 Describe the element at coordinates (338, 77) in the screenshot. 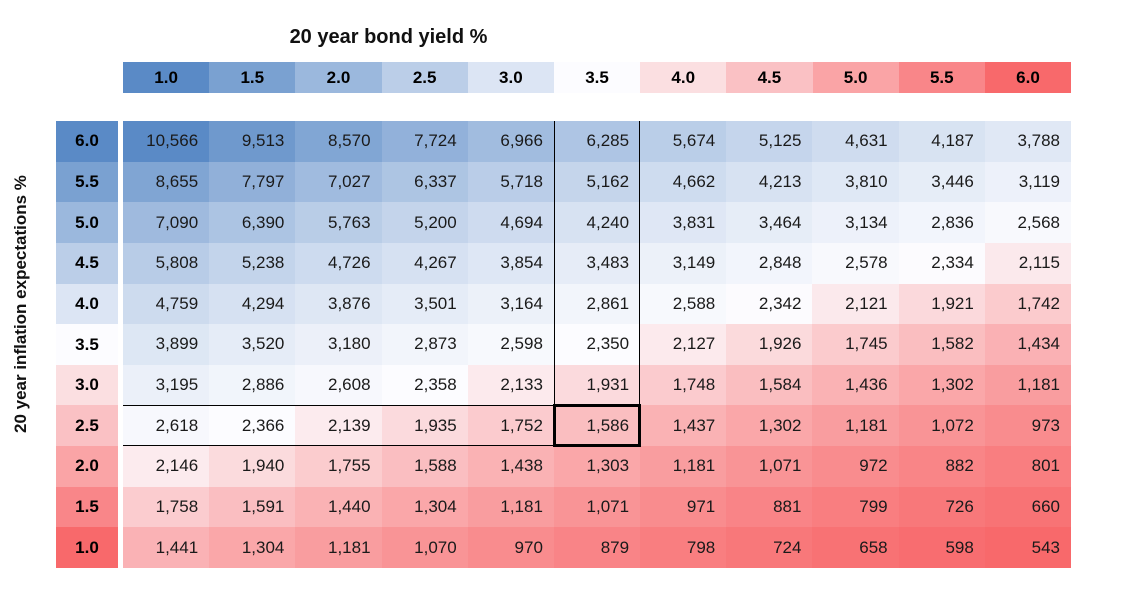

I see `column-header-cell: 2.0` at that location.